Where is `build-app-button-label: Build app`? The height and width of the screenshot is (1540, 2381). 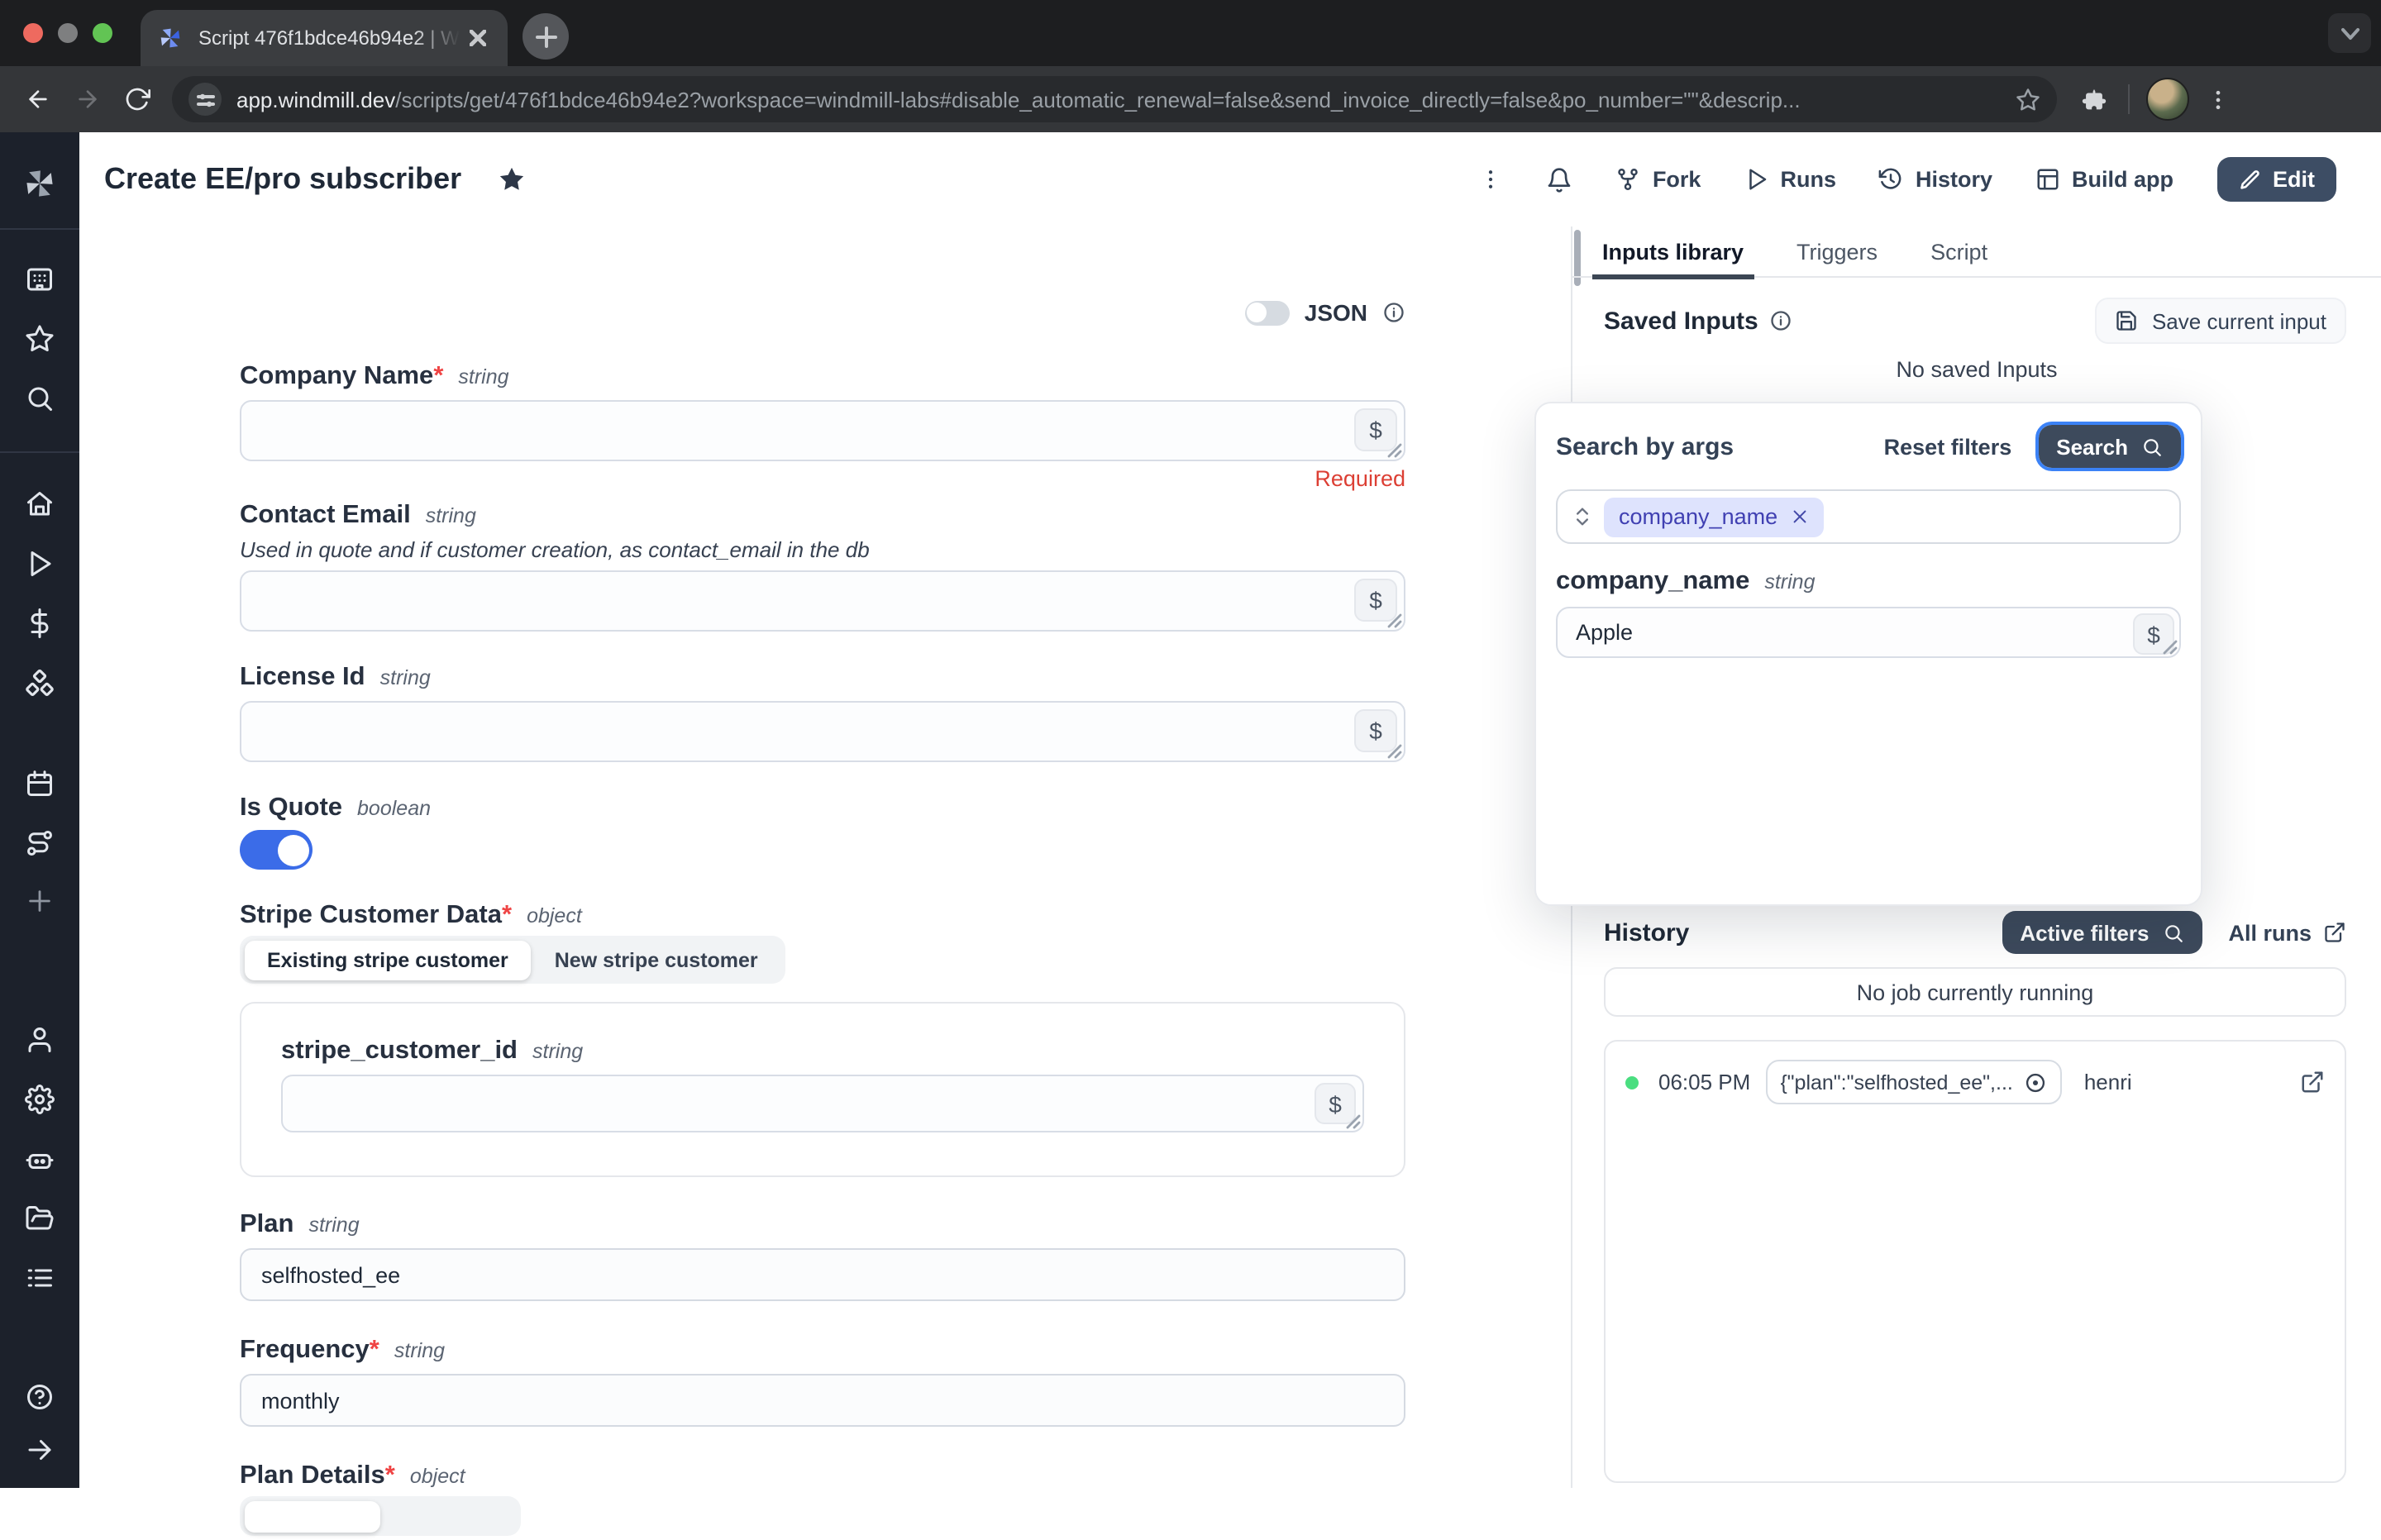
build-app-button-label: Build app is located at coordinates (2123, 179).